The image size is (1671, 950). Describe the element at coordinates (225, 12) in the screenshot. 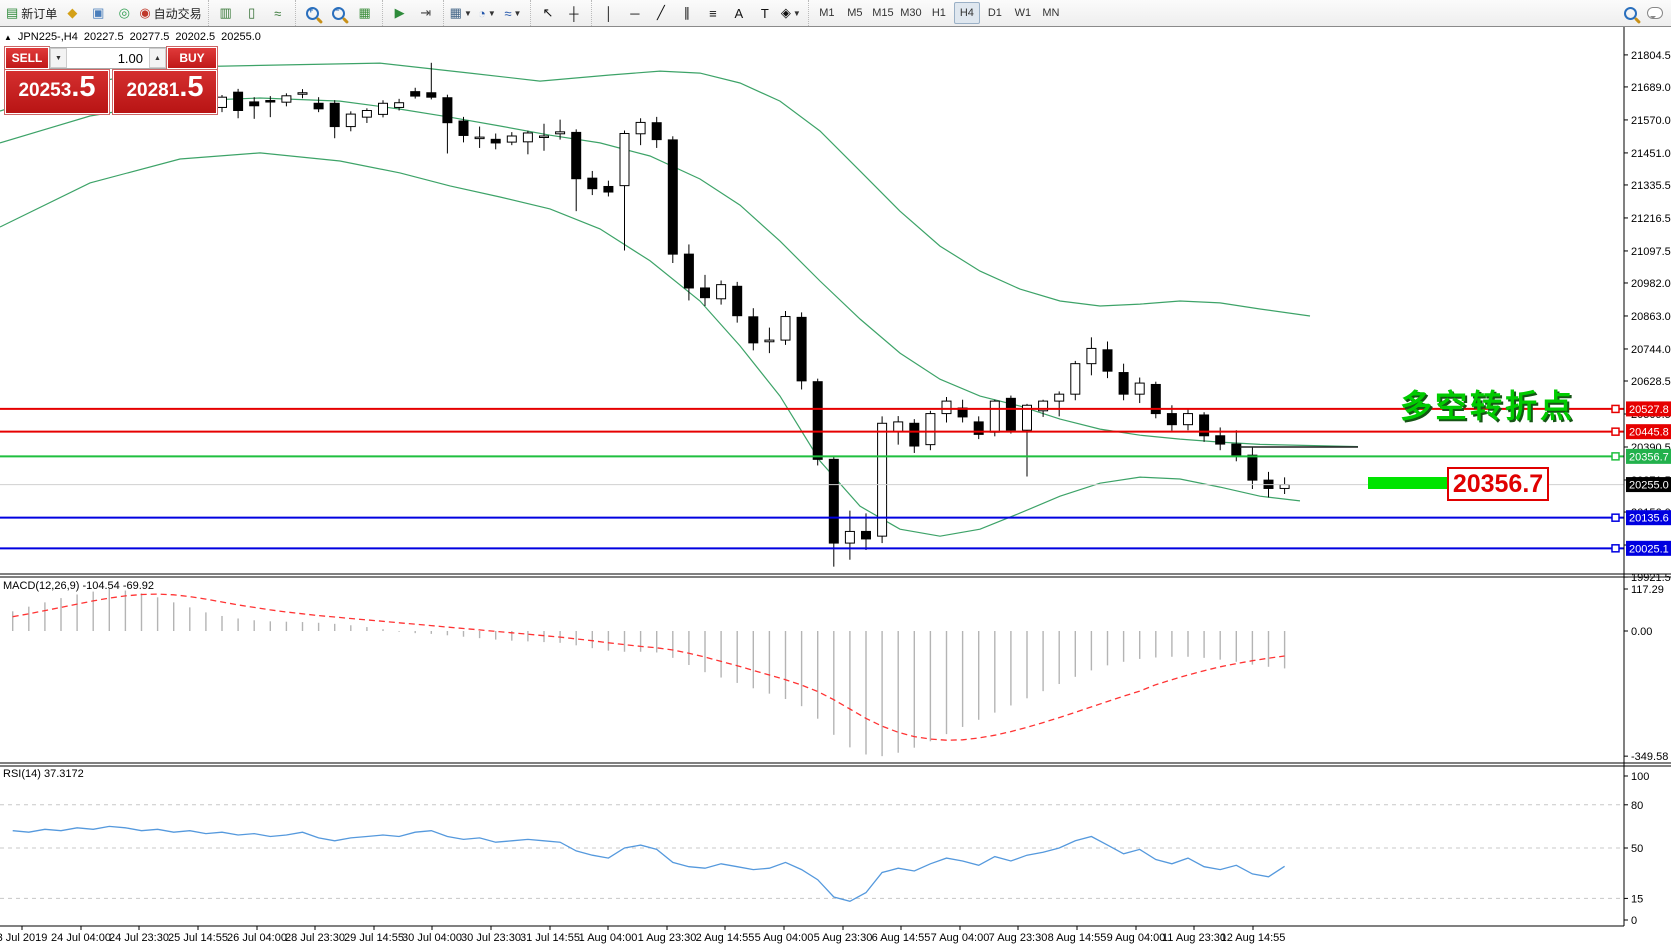

I see `bar-chart-icon: ▥` at that location.